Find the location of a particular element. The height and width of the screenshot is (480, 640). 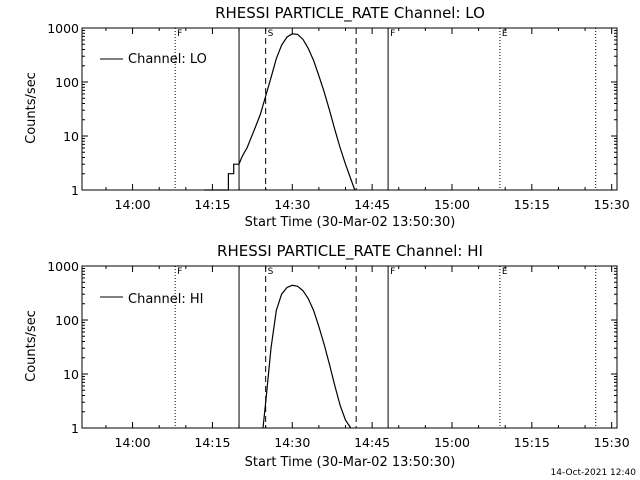

footer-timestamp: 14-Oct-2021 12:40 is located at coordinates (594, 473).